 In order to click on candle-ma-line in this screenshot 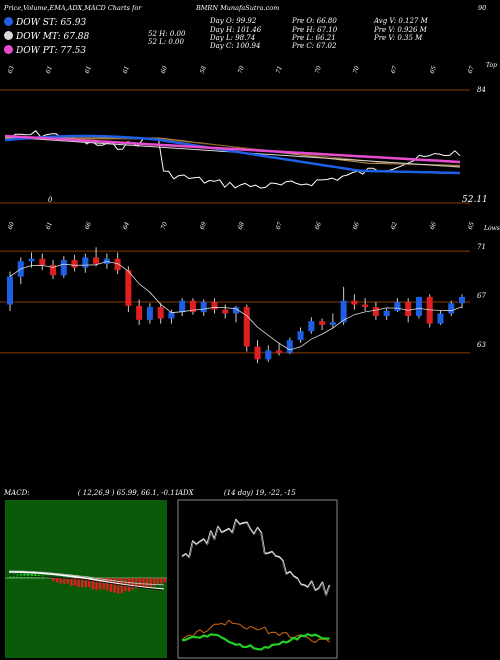, I will do `click(236, 306)`.